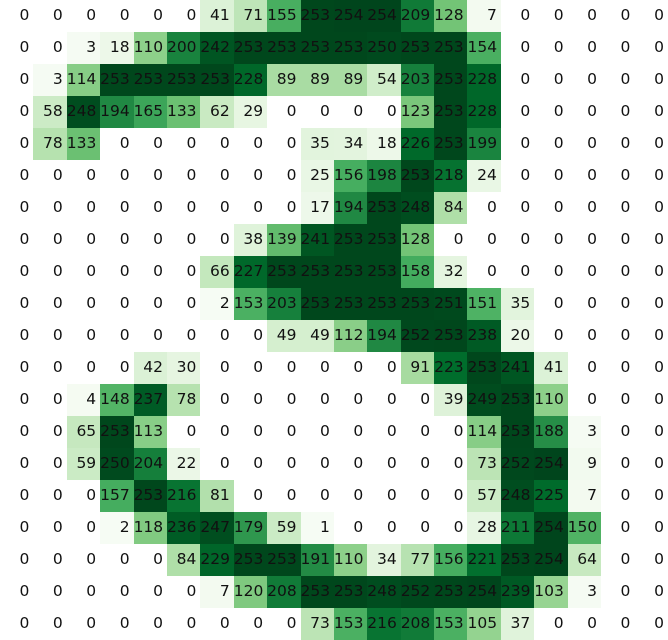  What do you see at coordinates (484, 560) in the screenshot?
I see `heatmap-cell: 221` at bounding box center [484, 560].